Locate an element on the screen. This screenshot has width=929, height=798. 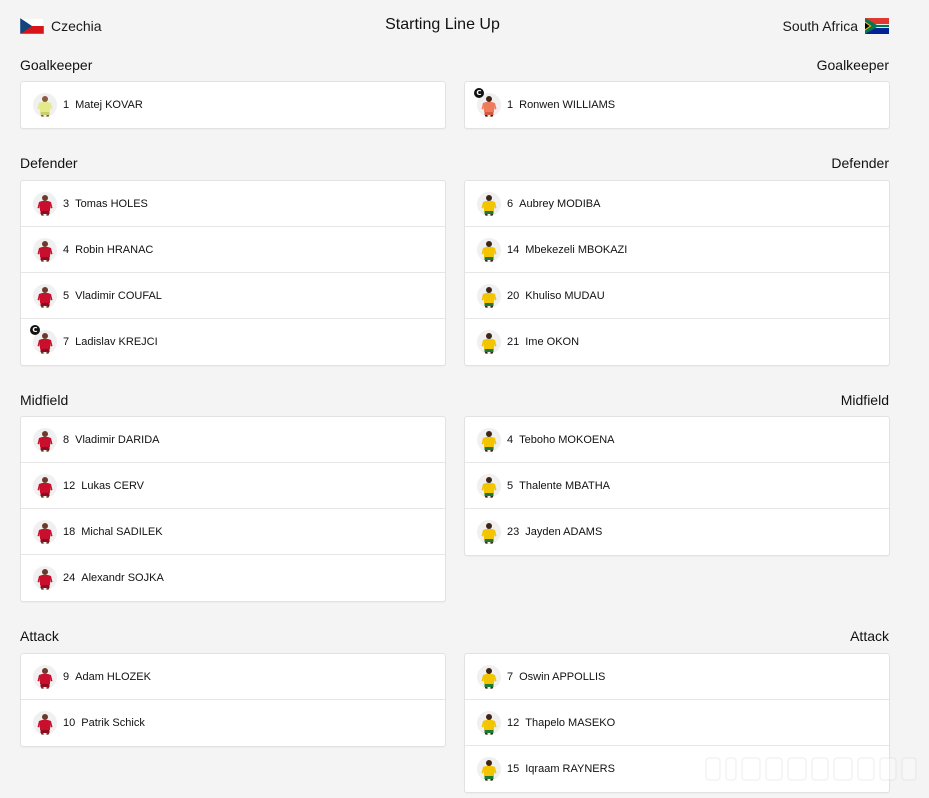
player-row: 4 Teboho MOKOENA is located at coordinates (677, 440).